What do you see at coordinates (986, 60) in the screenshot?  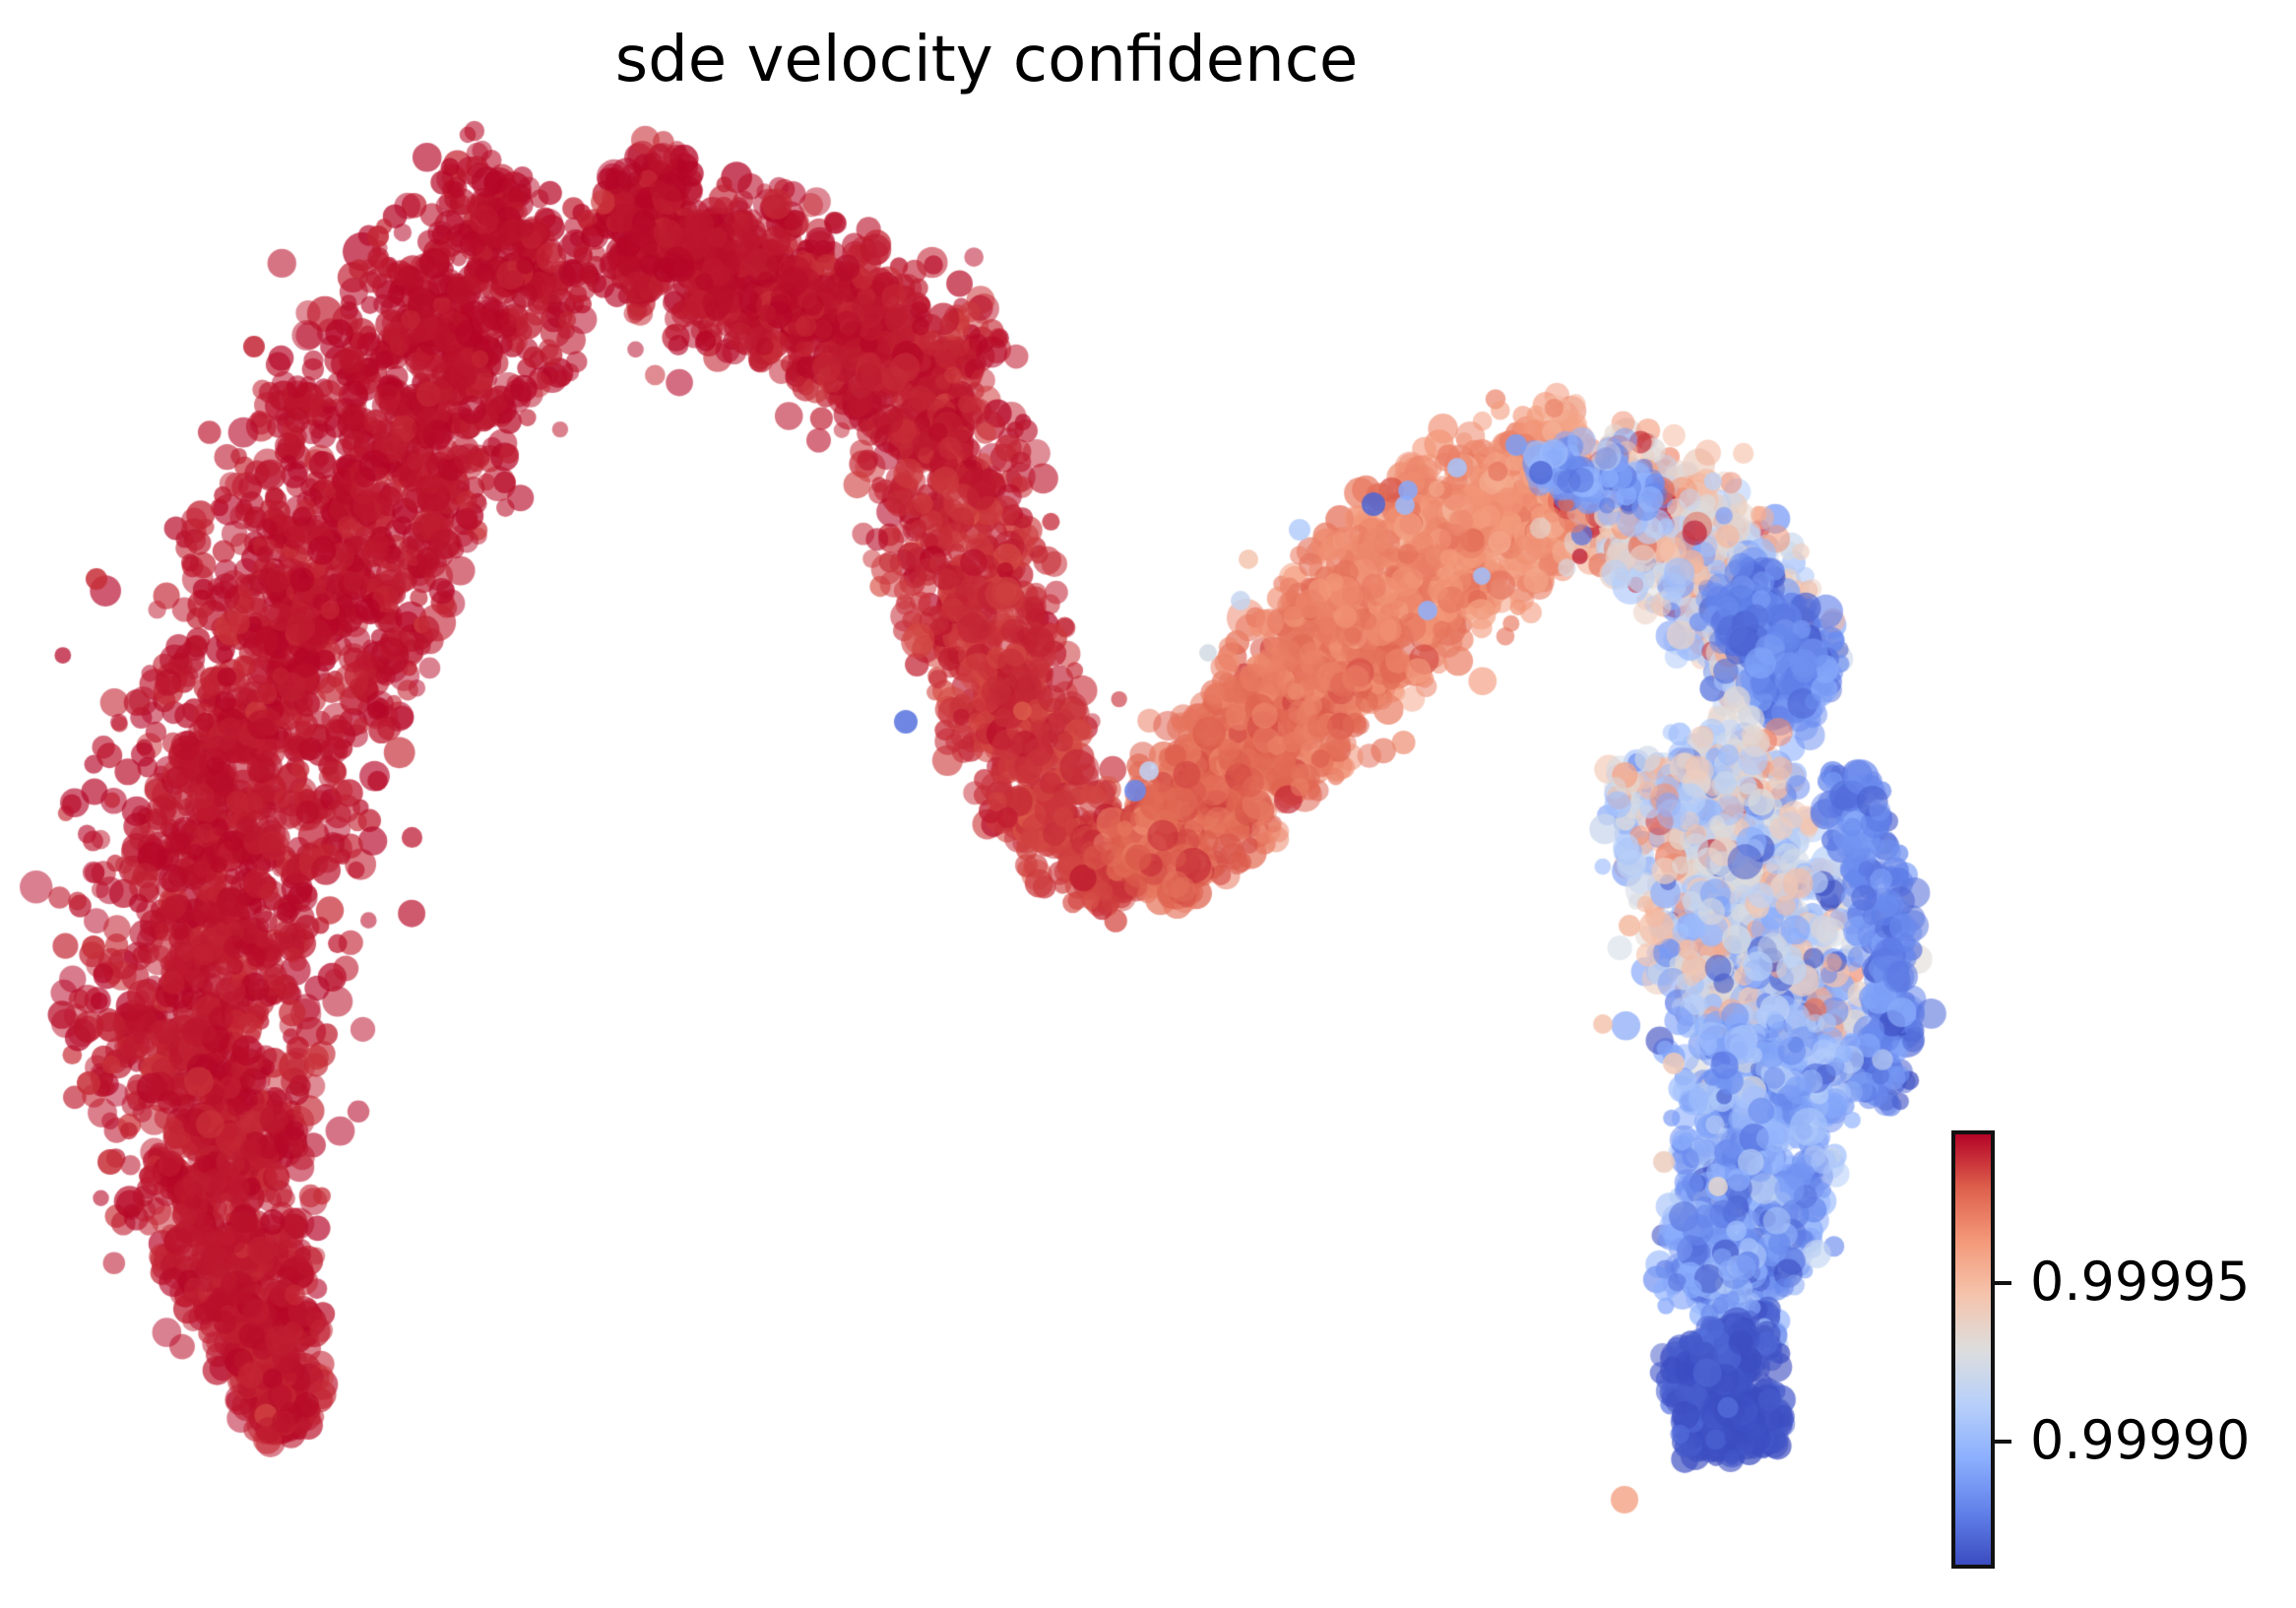 I see `plot-title: sde velocity confidence` at bounding box center [986, 60].